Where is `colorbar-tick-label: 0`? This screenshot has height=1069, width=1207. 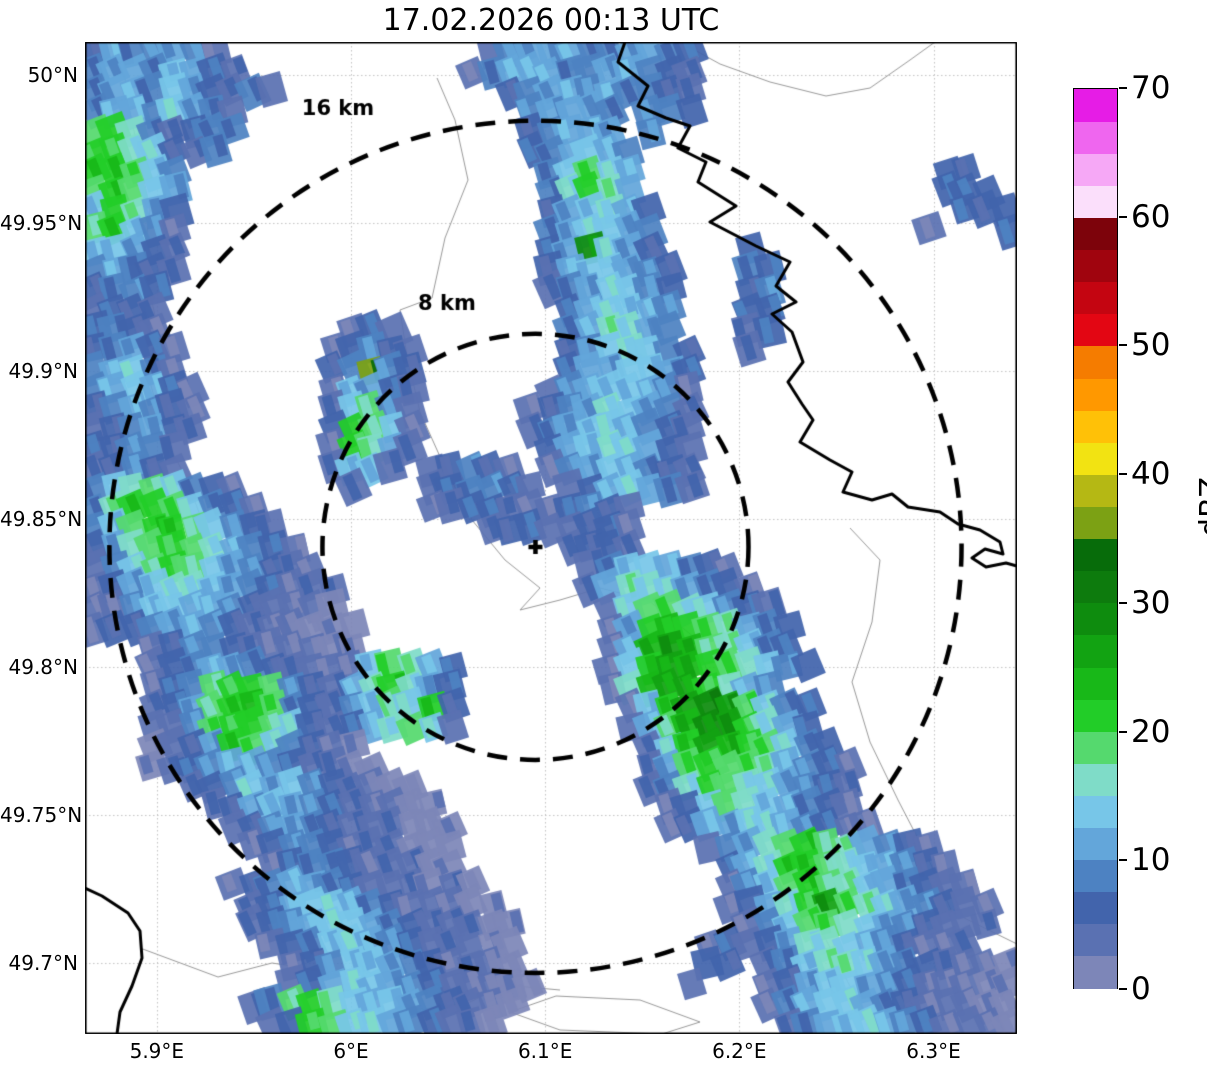 colorbar-tick-label: 0 is located at coordinates (1141, 989).